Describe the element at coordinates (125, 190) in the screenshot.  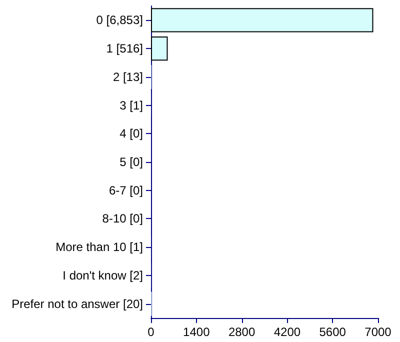
I see `y-tick-label: 6-7 [0]` at that location.